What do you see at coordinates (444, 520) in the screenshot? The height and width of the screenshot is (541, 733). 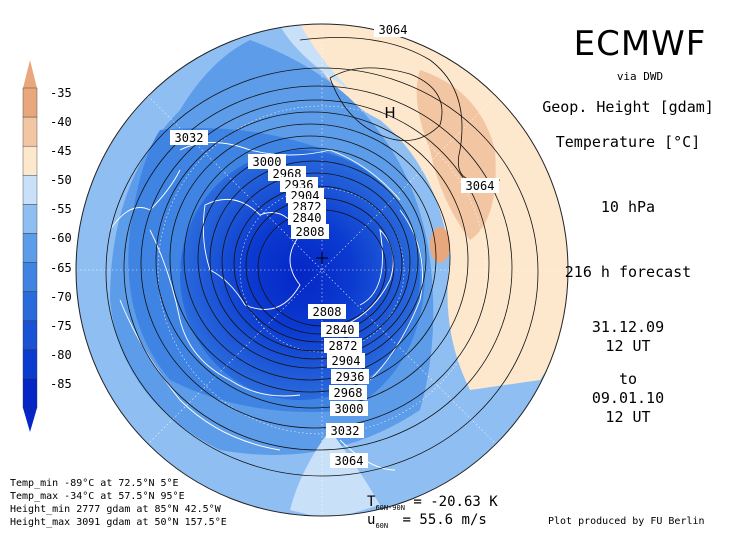 I see `u-value: = 55.6 m/s` at bounding box center [444, 520].